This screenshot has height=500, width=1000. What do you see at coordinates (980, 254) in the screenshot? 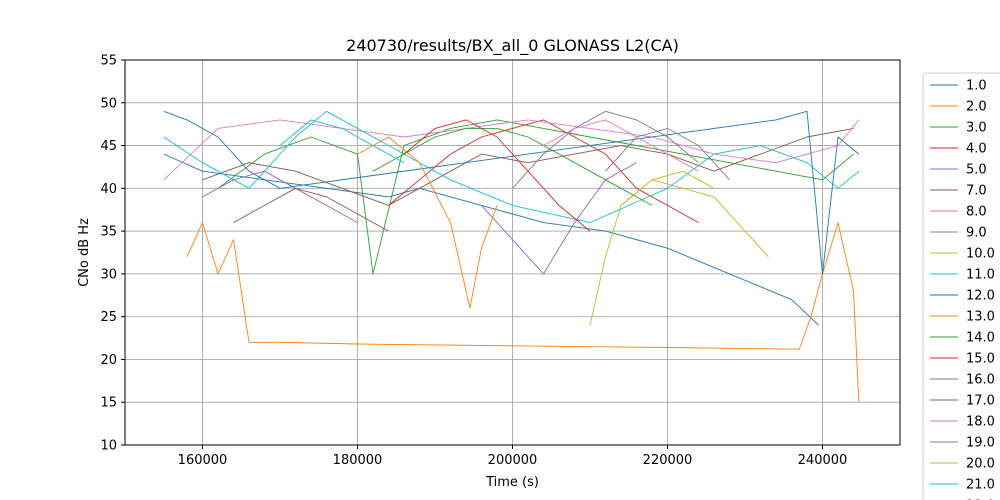
I see `legend-entry: 10.0` at bounding box center [980, 254].